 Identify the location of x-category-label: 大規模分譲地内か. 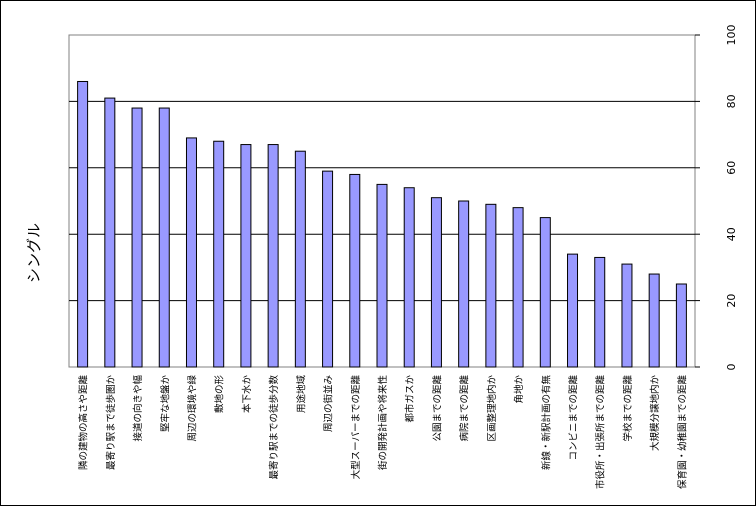
(655, 413).